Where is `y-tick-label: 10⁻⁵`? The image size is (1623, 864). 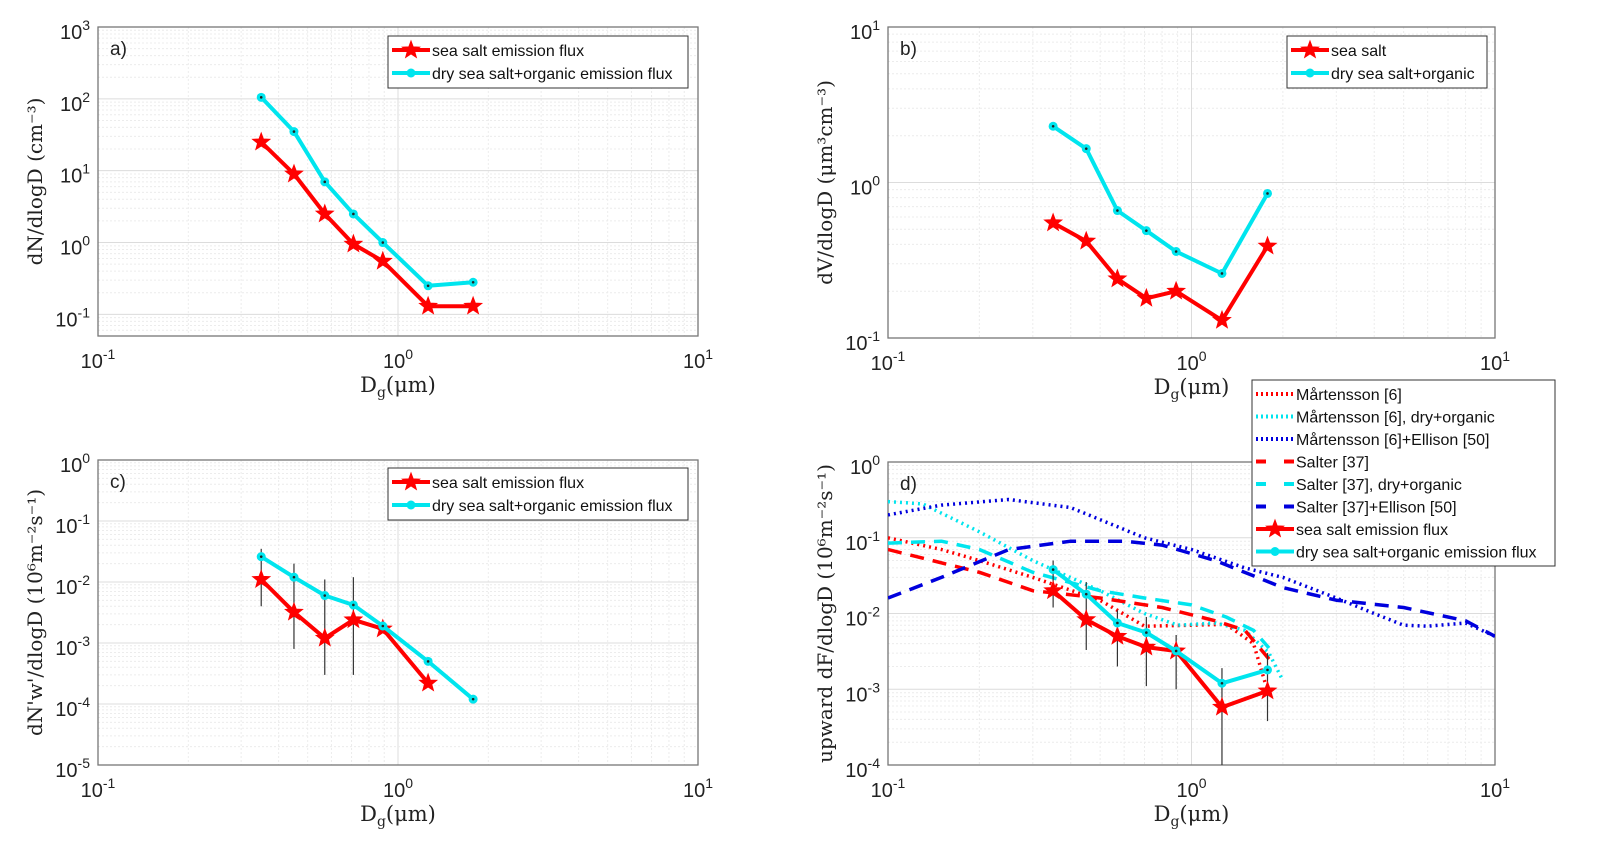
y-tick-label: 10⁻⁵ is located at coordinates (72, 768).